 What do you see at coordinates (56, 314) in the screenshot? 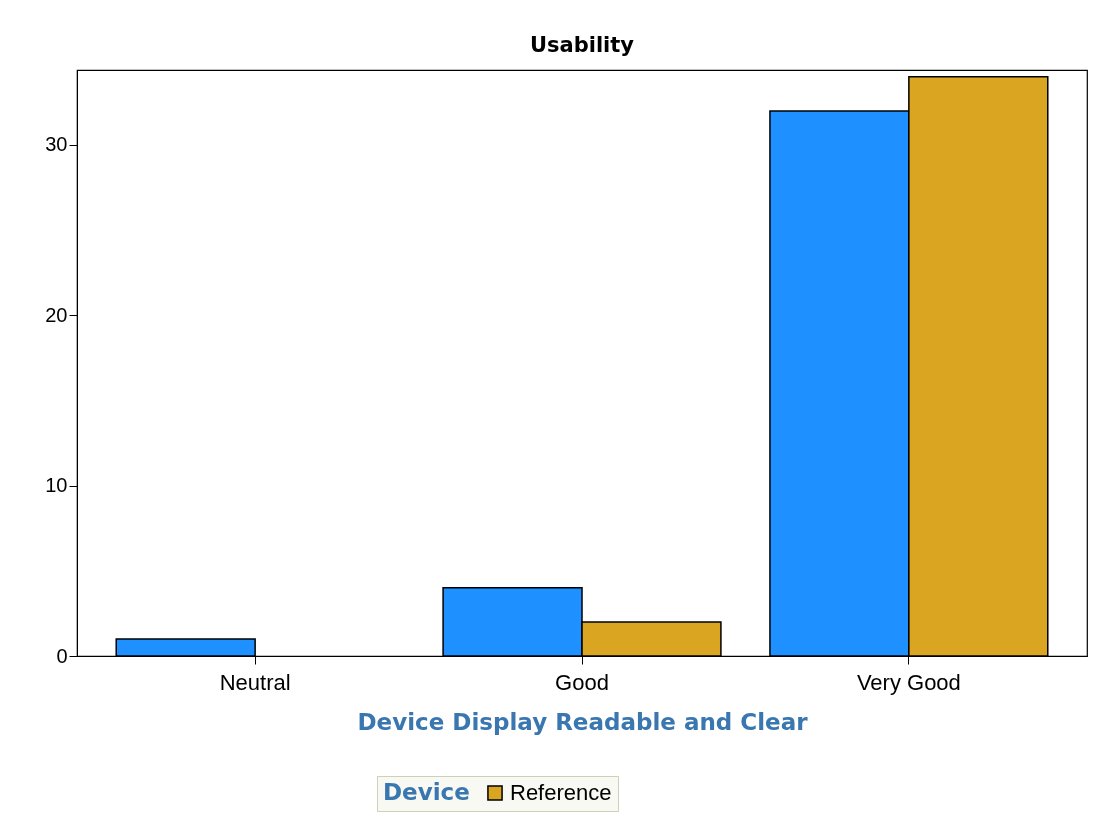
I see `y-tick-label: 20` at bounding box center [56, 314].